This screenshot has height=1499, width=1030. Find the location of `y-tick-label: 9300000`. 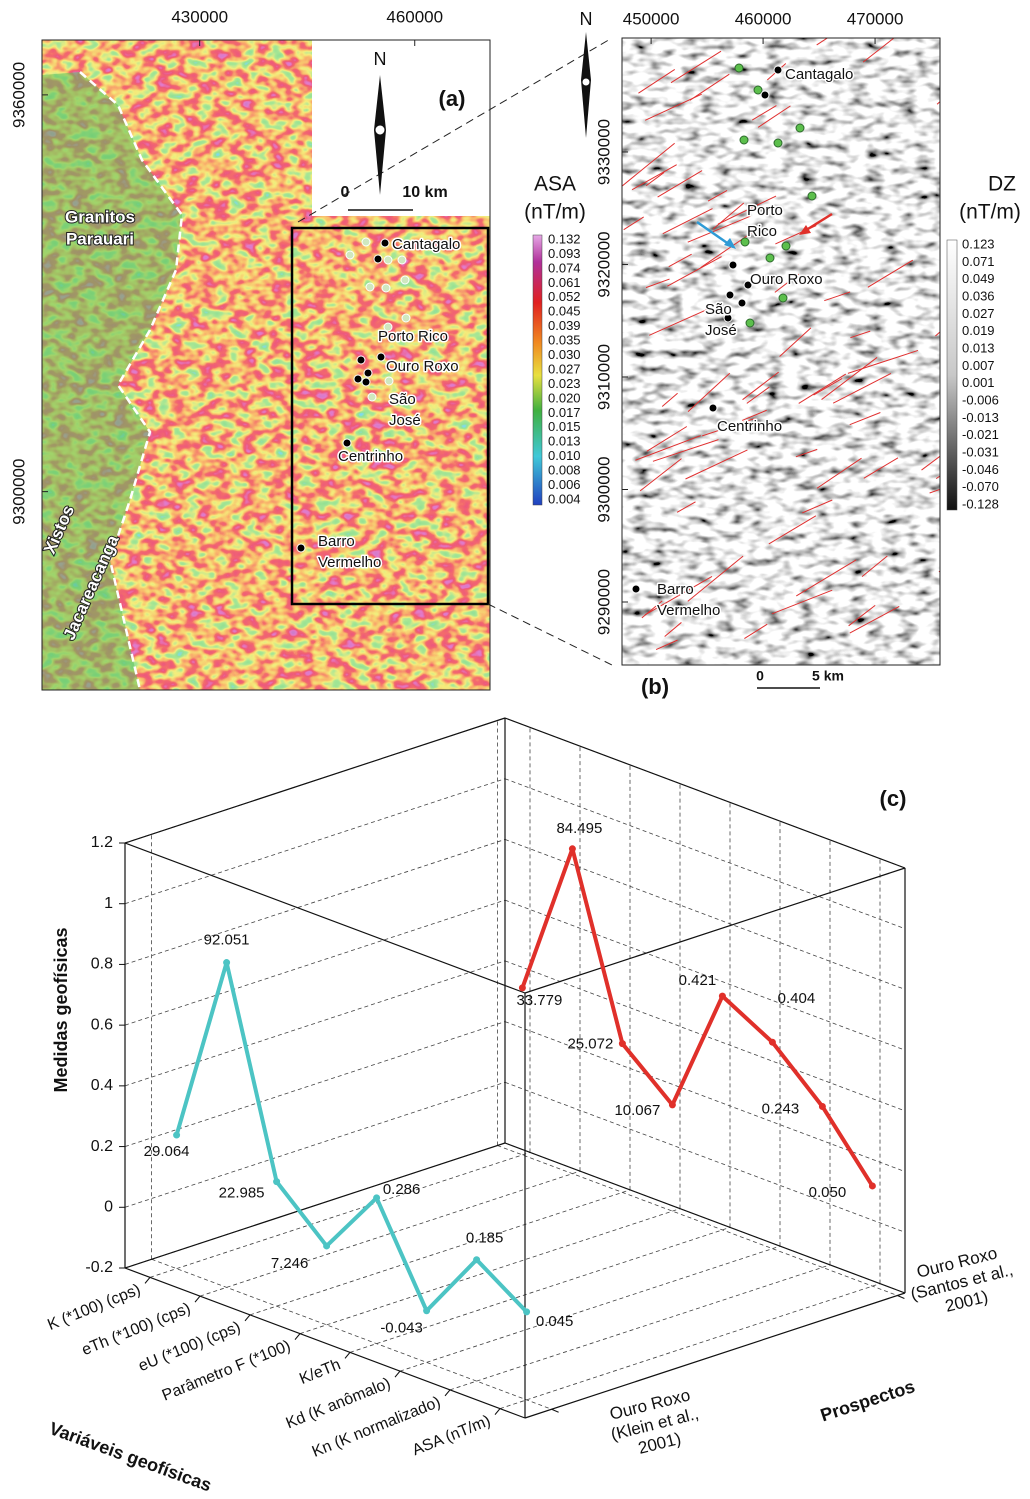

y-tick-label: 9300000 is located at coordinates (18, 492).